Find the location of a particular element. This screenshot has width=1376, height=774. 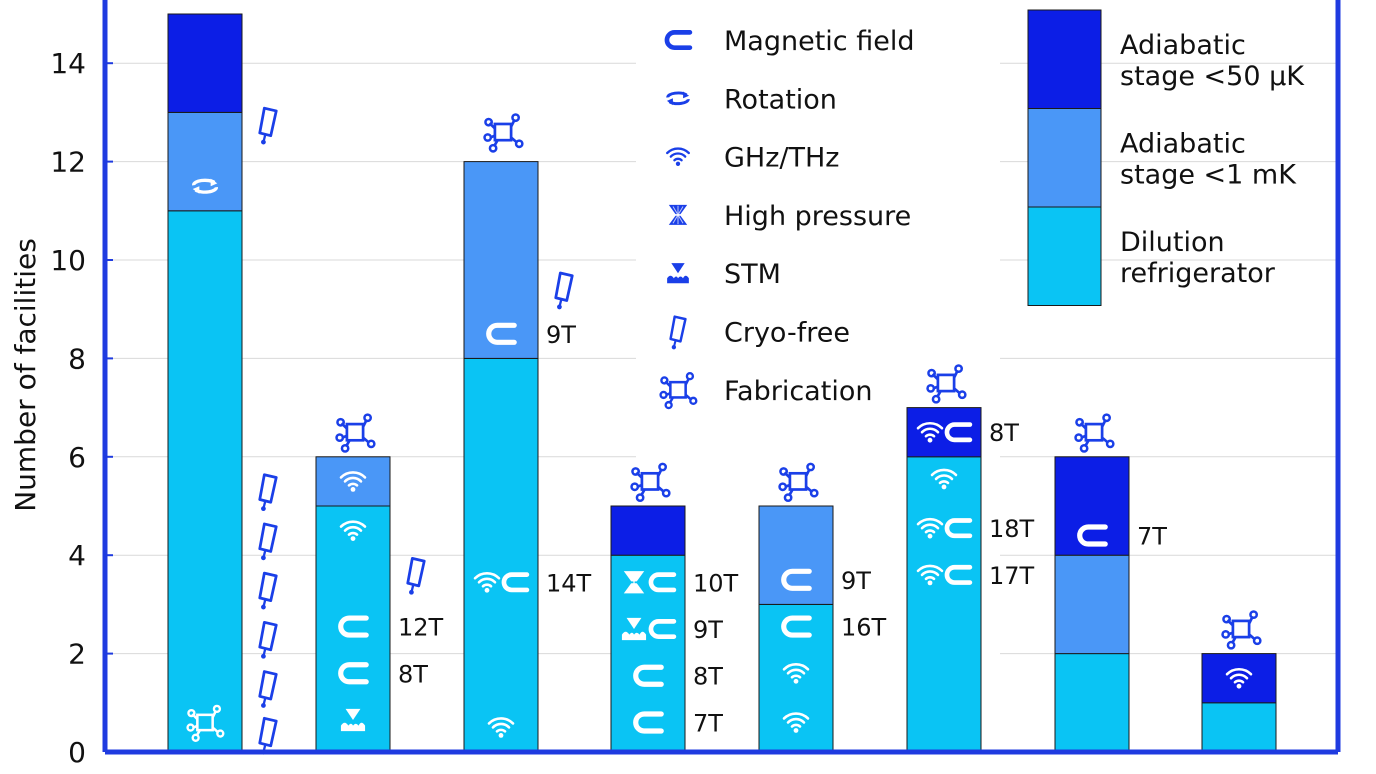

y-axis-label: Number of facilities is located at coordinates (25, 375).